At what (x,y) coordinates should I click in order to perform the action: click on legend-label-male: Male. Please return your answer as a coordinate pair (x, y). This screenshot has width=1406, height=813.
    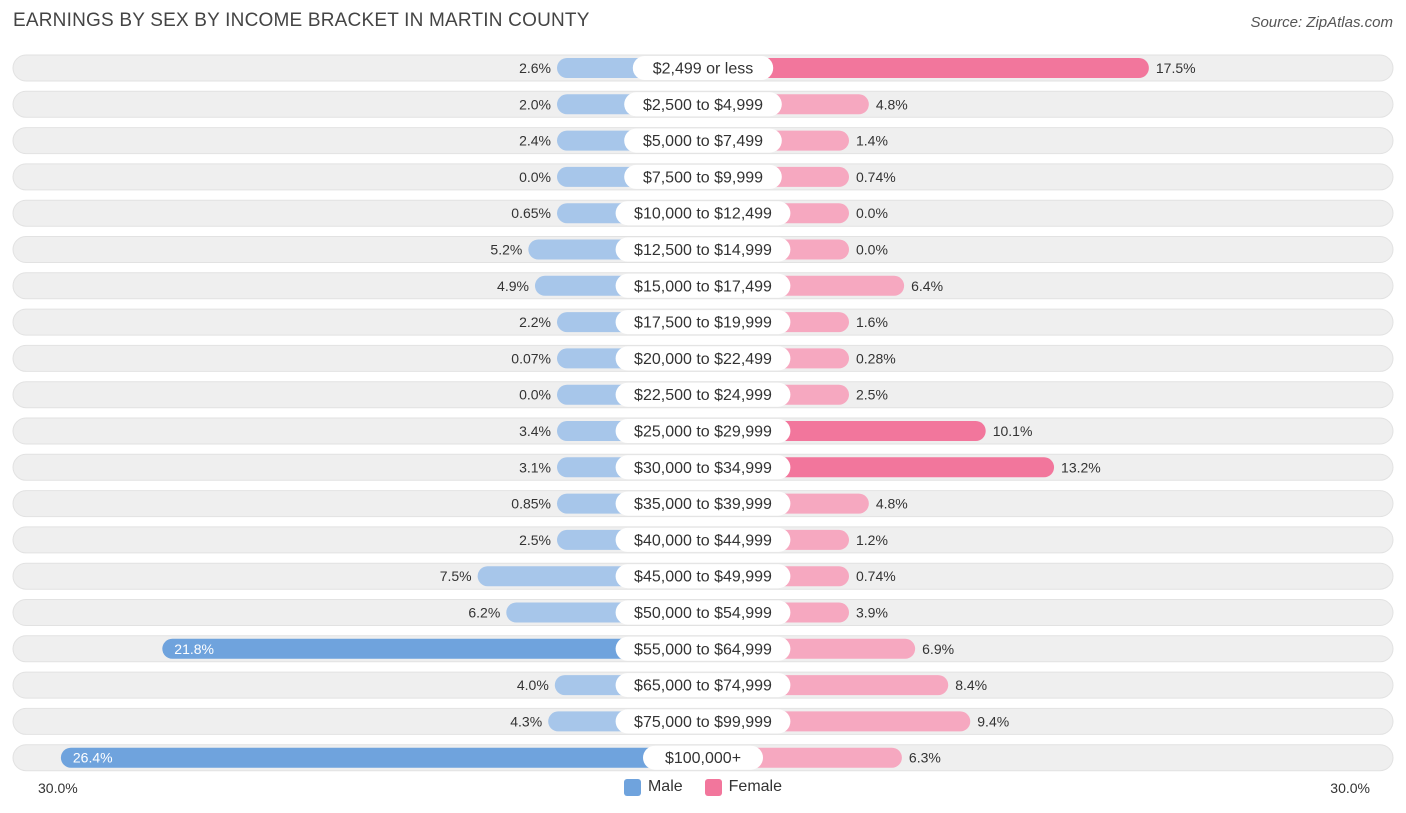
    Looking at the image, I should click on (665, 786).